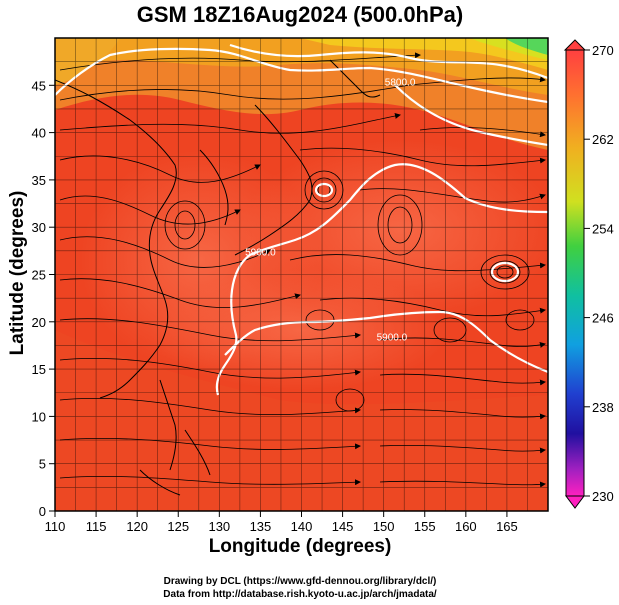 This screenshot has height=605, width=619. What do you see at coordinates (505, 272) in the screenshot?
I see `contour-closed-high` at bounding box center [505, 272].